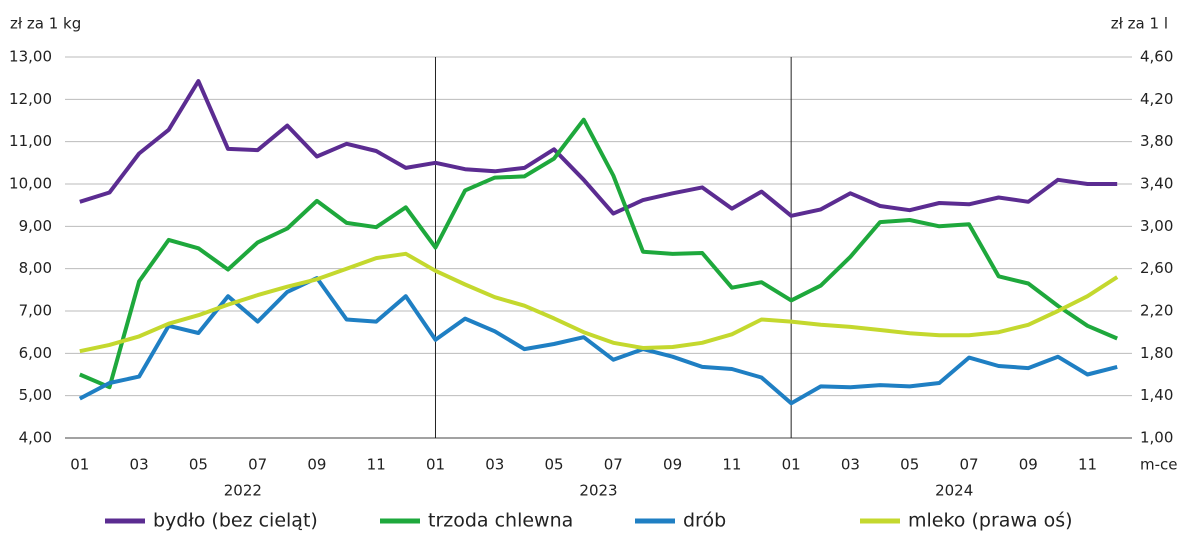  I want to click on legend-label: bydło (bez cieląt), so click(235, 521).